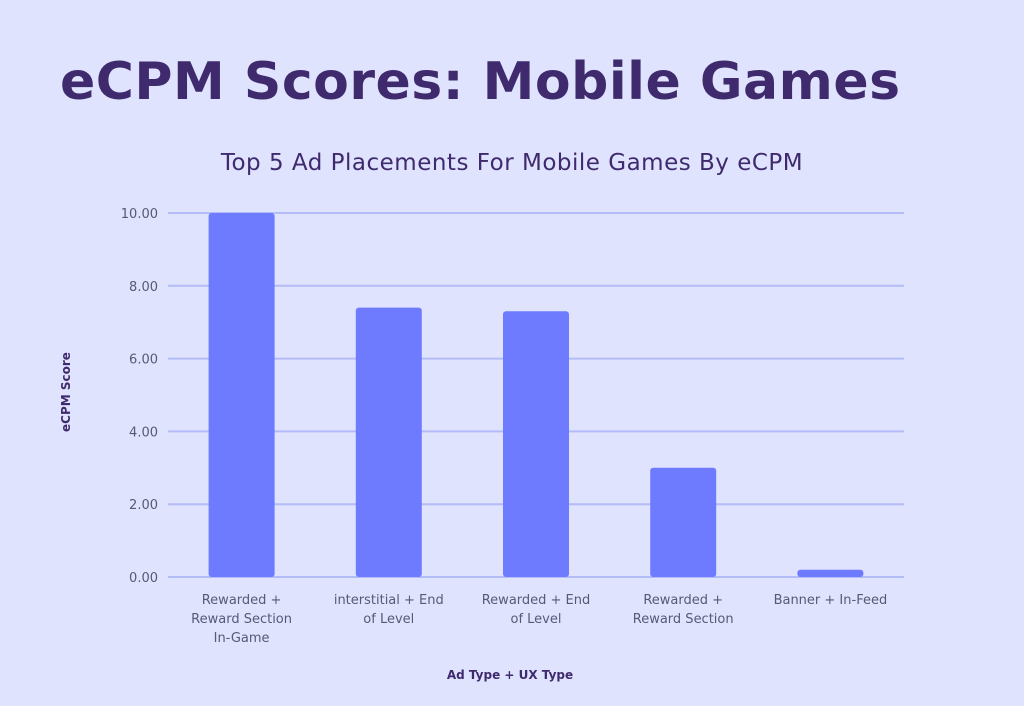  What do you see at coordinates (389, 610) in the screenshot?
I see `x-tick-label: interstitial + End of Level` at bounding box center [389, 610].